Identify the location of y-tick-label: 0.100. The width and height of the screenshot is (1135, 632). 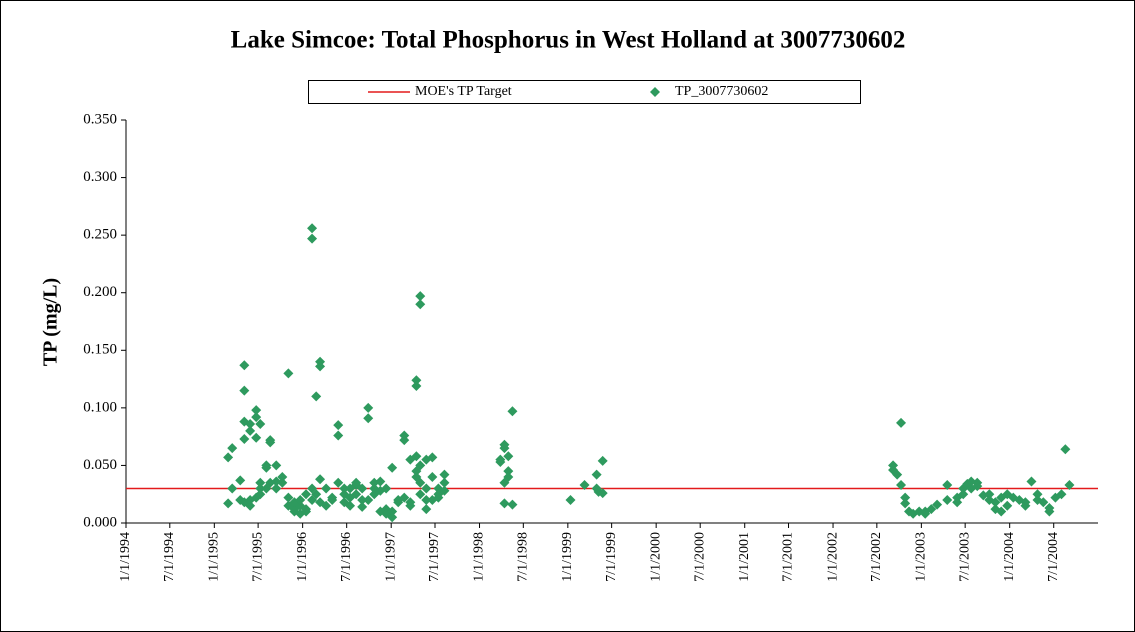
(100, 407).